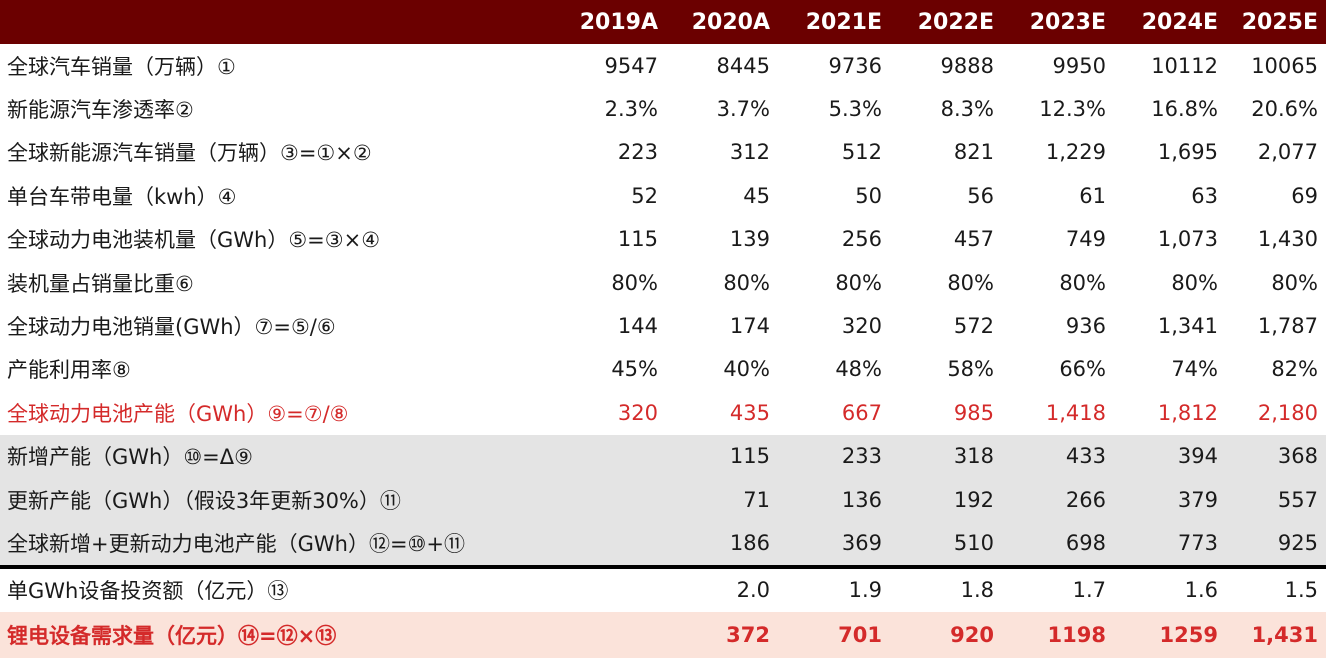  What do you see at coordinates (730, 22) in the screenshot?
I see `header-year-2020A: 2020A` at bounding box center [730, 22].